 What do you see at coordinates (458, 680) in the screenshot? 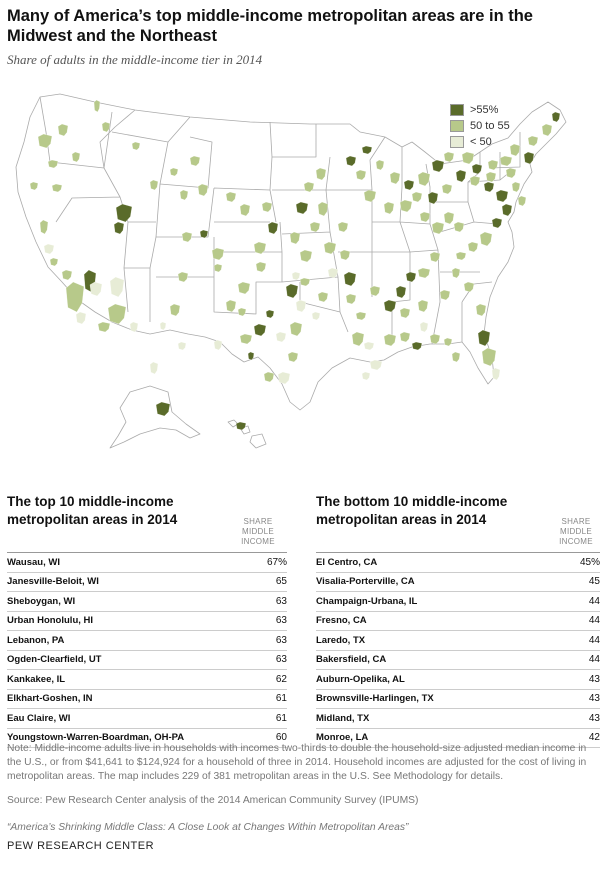
I see `table-row: Auburn-Opelika, AL 43` at bounding box center [458, 680].